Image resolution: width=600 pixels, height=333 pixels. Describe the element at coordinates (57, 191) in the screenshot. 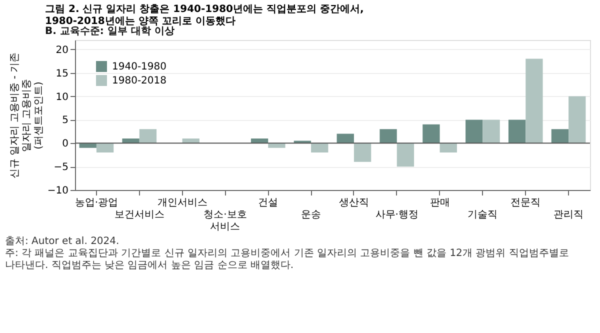

I see `y-tick-label: −10` at that location.